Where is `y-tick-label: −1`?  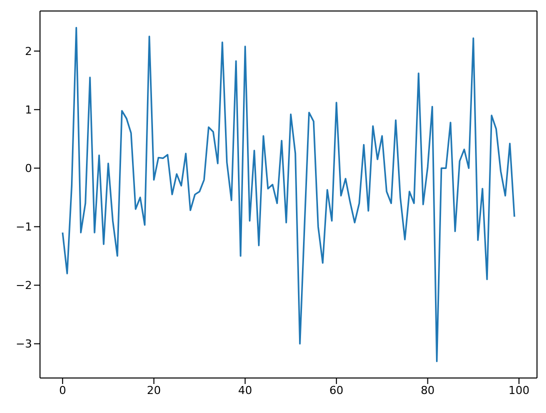 y-tick-label: −1 is located at coordinates (24, 227).